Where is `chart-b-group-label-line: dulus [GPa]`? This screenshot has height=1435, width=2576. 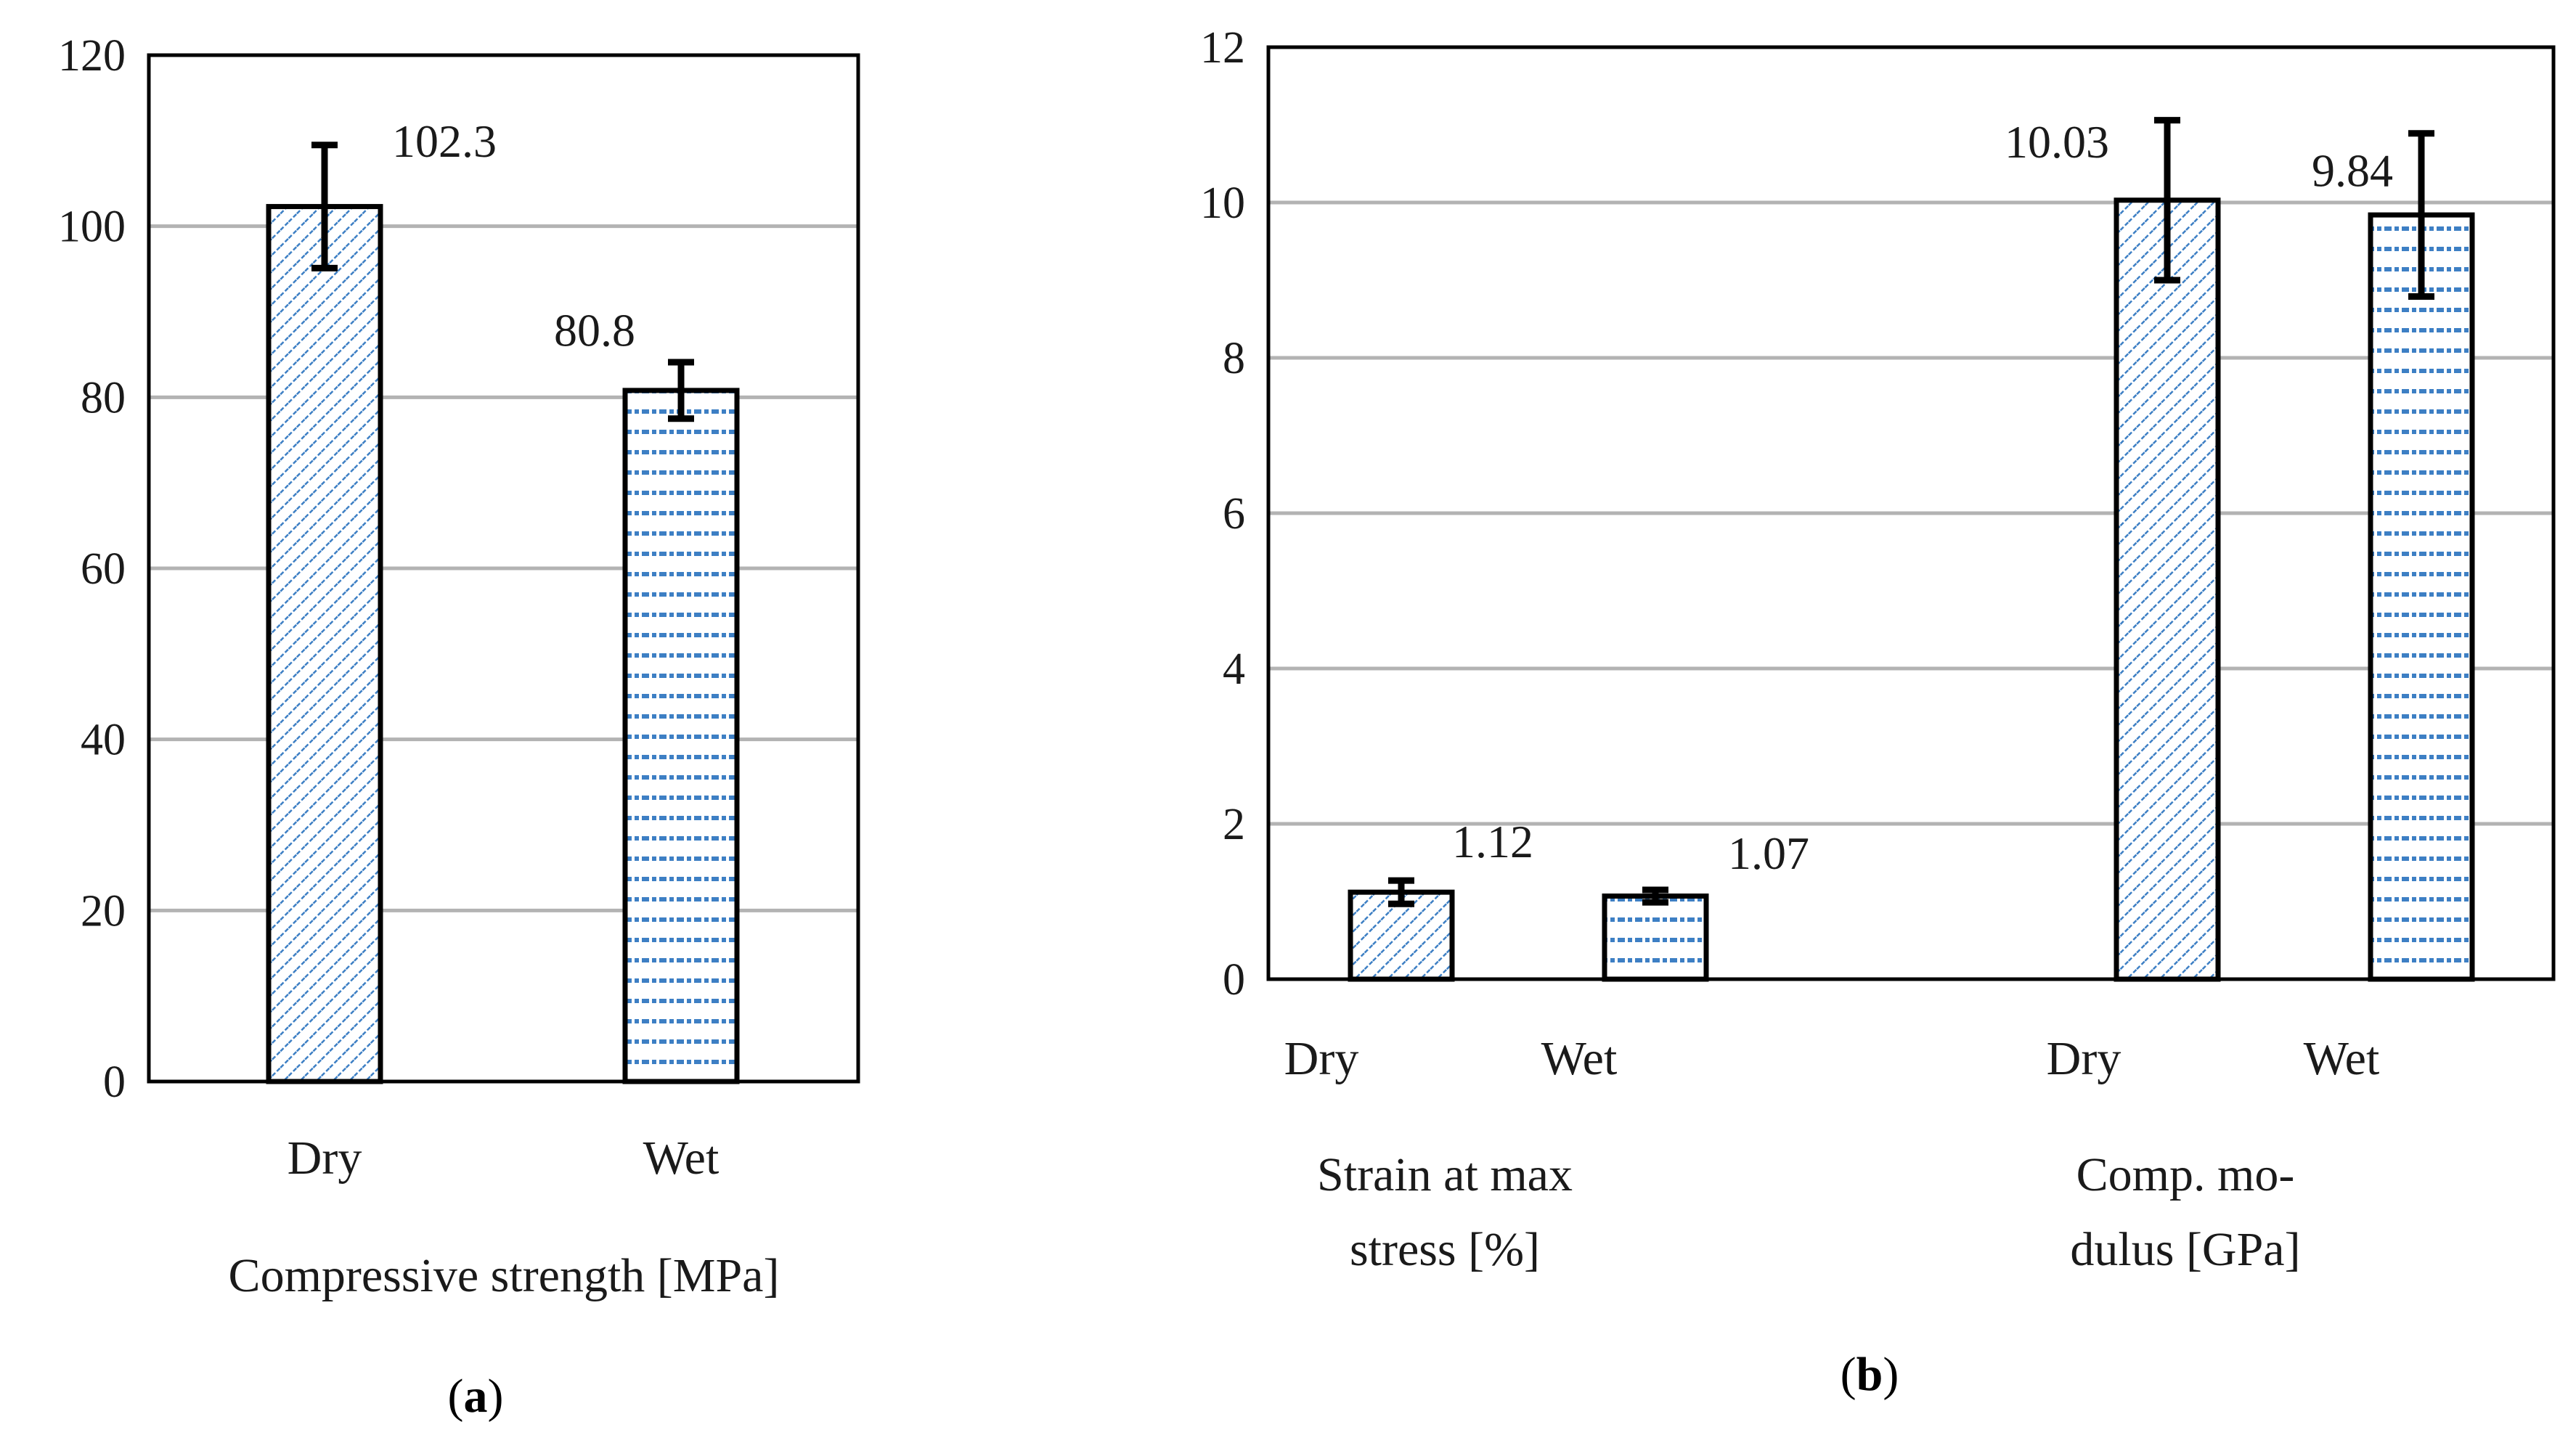 chart-b-group-label-line: dulus [GPa] is located at coordinates (2185, 1249).